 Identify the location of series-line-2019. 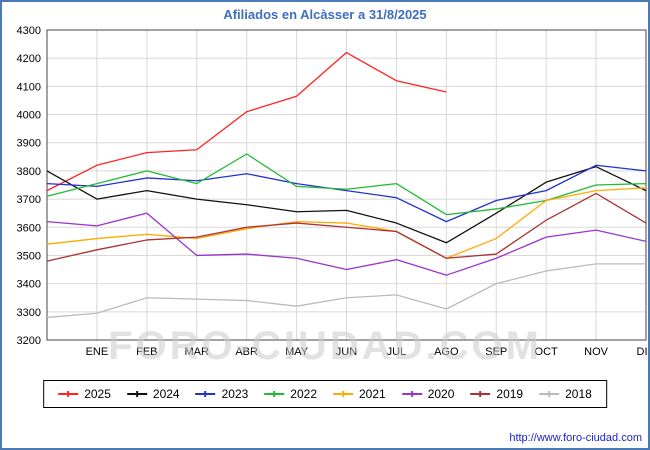
(346, 227).